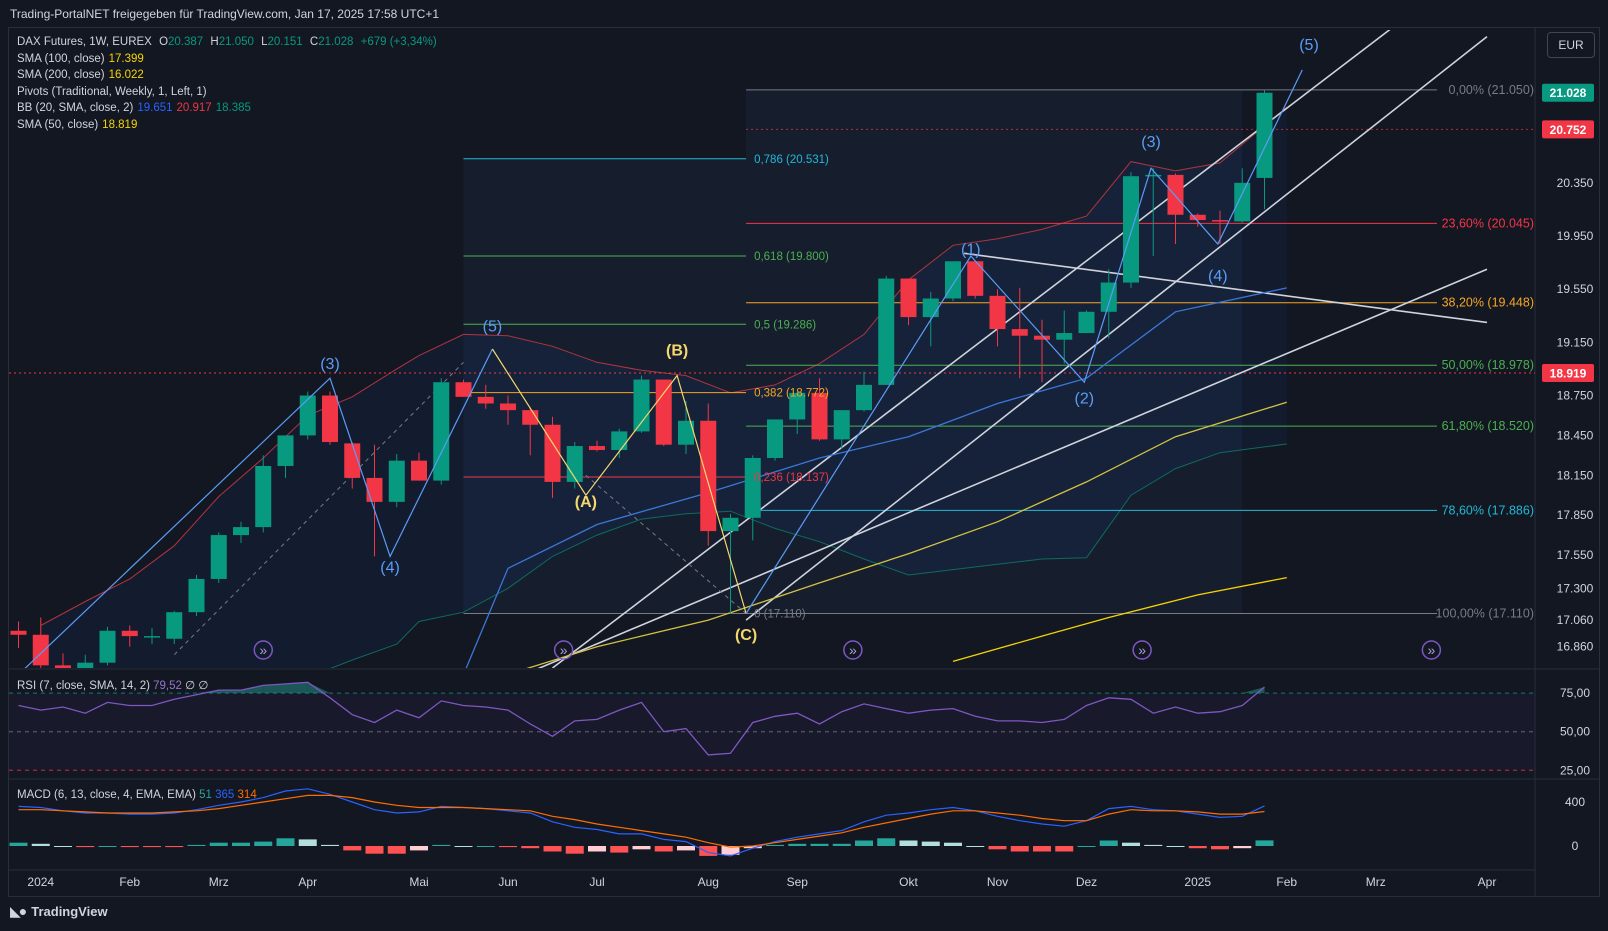  Describe the element at coordinates (1575, 555) in the screenshot. I see `price-axis-tick: 17.550` at that location.